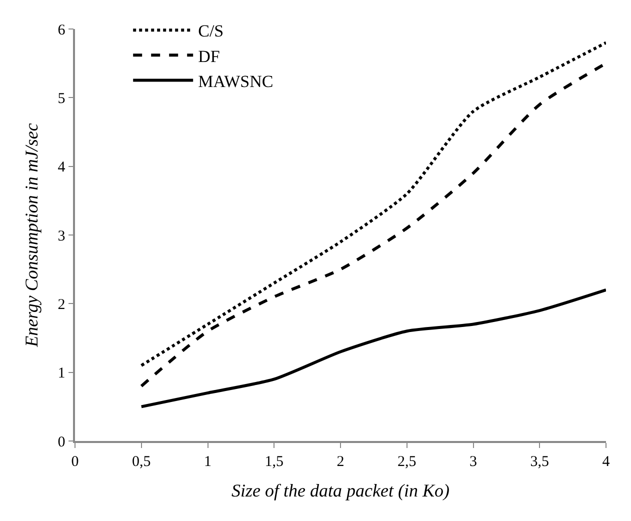 This screenshot has width=631, height=521. What do you see at coordinates (211, 31) in the screenshot?
I see `legend-label: C/S` at bounding box center [211, 31].